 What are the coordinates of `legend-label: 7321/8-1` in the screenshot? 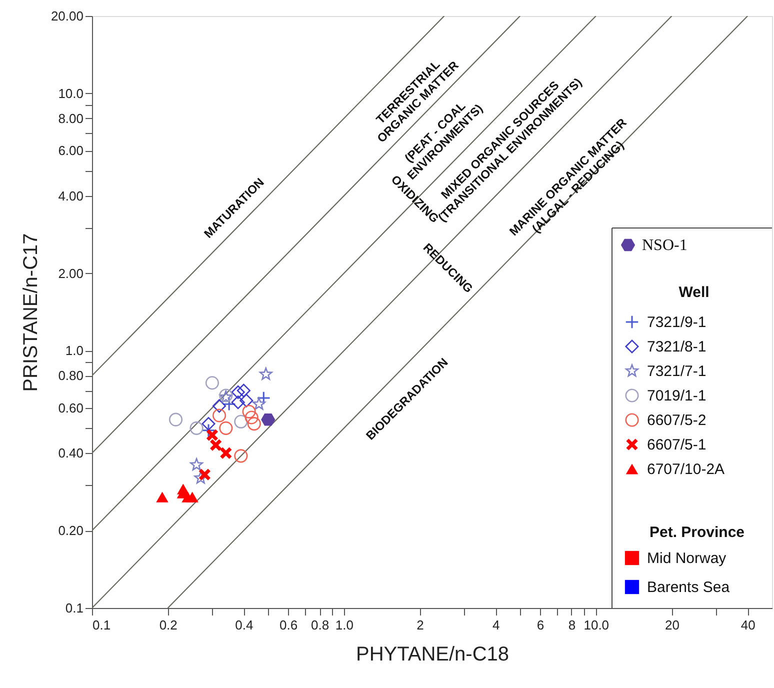 It's located at (676, 347).